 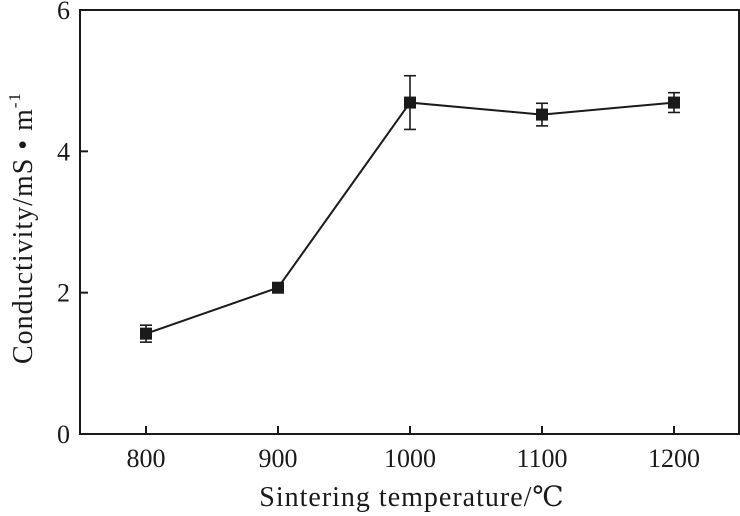 What do you see at coordinates (14, 100) in the screenshot?
I see `y-axis-title-superscript: -1` at bounding box center [14, 100].